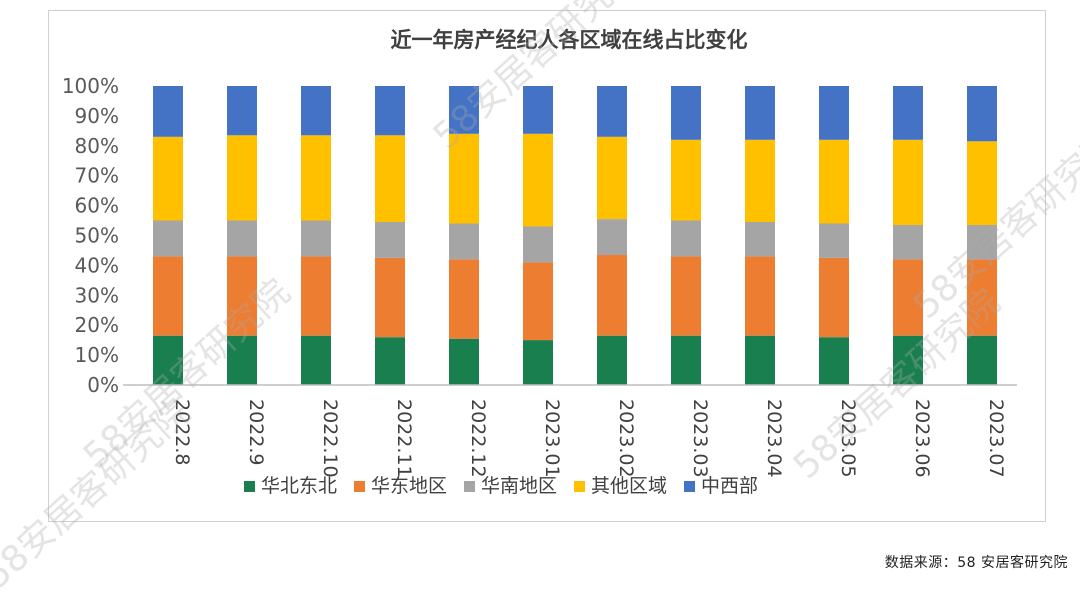  Describe the element at coordinates (97, 206) in the screenshot. I see `y-tick-label: 60%` at that location.